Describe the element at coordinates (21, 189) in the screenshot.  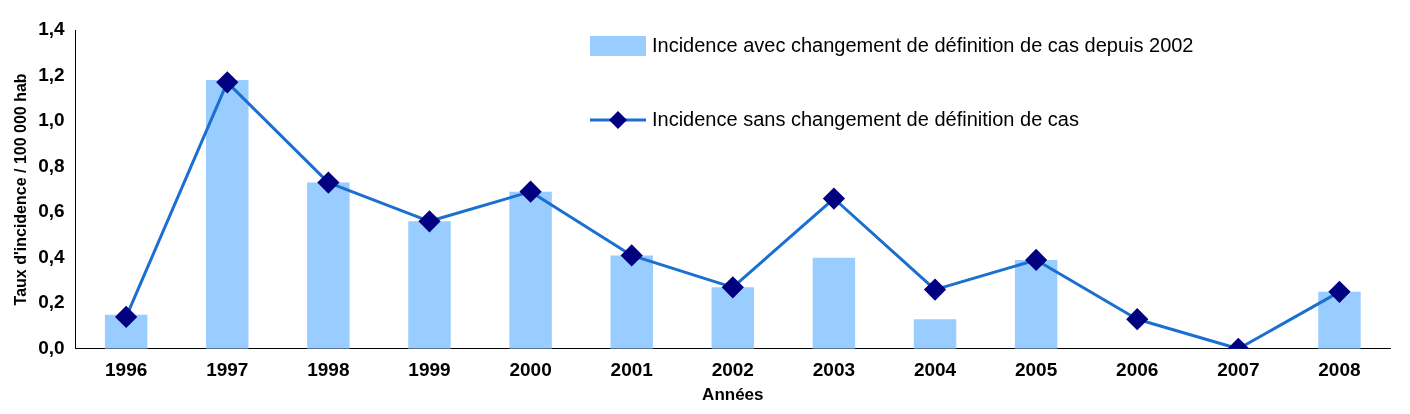
I see `y-axis-title: Taux d'incidence / 100 000 hab` at that location.